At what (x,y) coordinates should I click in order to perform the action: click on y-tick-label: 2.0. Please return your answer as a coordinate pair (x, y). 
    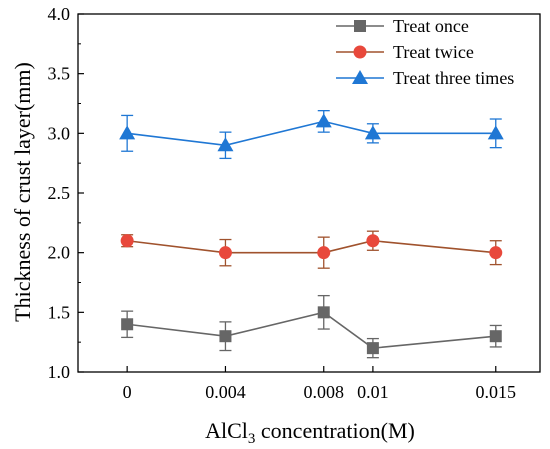
    Looking at the image, I should click on (59, 253).